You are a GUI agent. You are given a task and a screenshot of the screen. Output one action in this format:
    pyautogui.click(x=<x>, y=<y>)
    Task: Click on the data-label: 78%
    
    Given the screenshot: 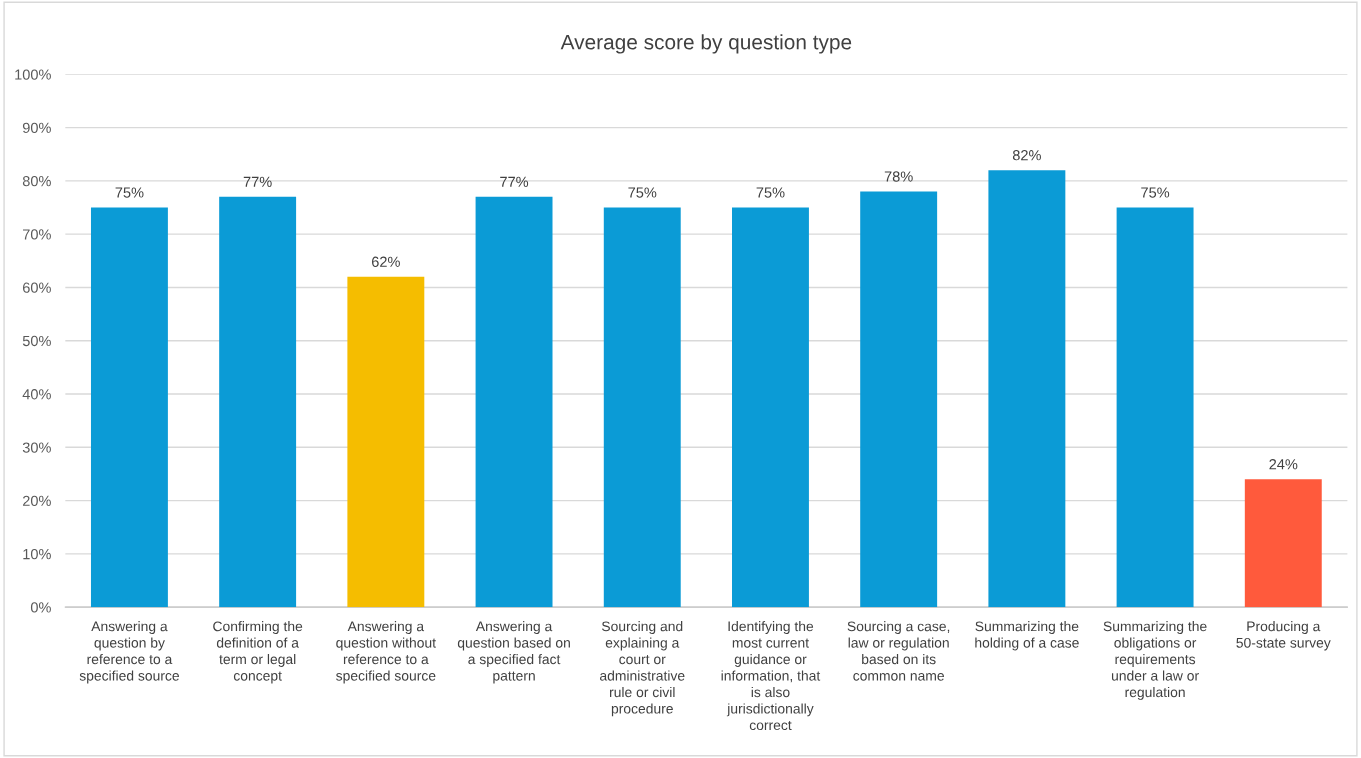 What is the action you would take?
    pyautogui.click(x=898, y=176)
    